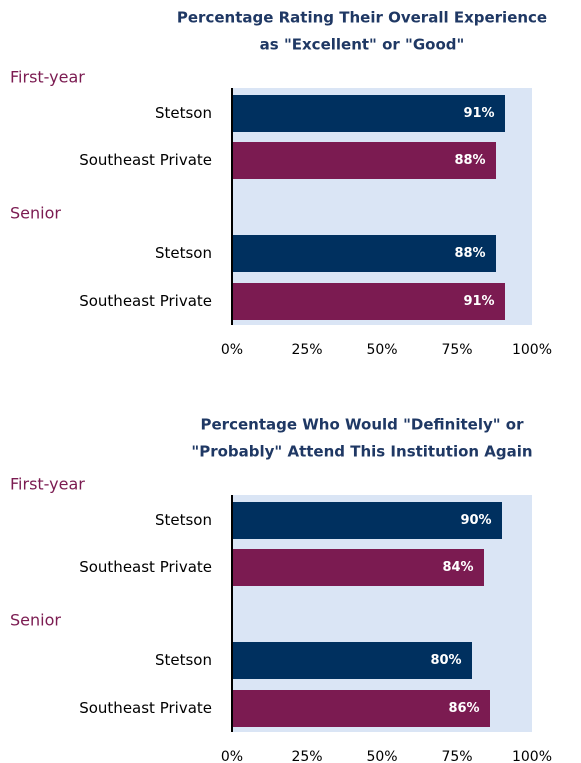 The height and width of the screenshot is (763, 581). I want to click on value-label: 90%, so click(475, 520).